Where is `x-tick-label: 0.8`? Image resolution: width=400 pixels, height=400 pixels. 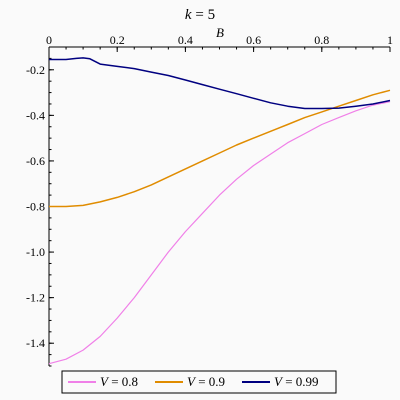 x-tick-label: 0.8 is located at coordinates (321, 40).